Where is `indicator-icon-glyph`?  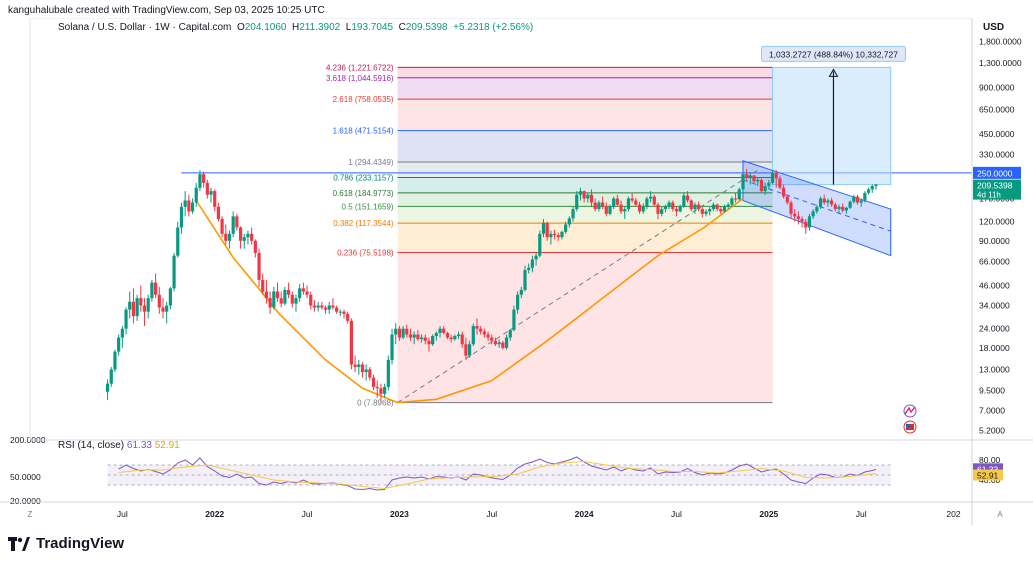
indicator-icon-glyph is located at coordinates (910, 410).